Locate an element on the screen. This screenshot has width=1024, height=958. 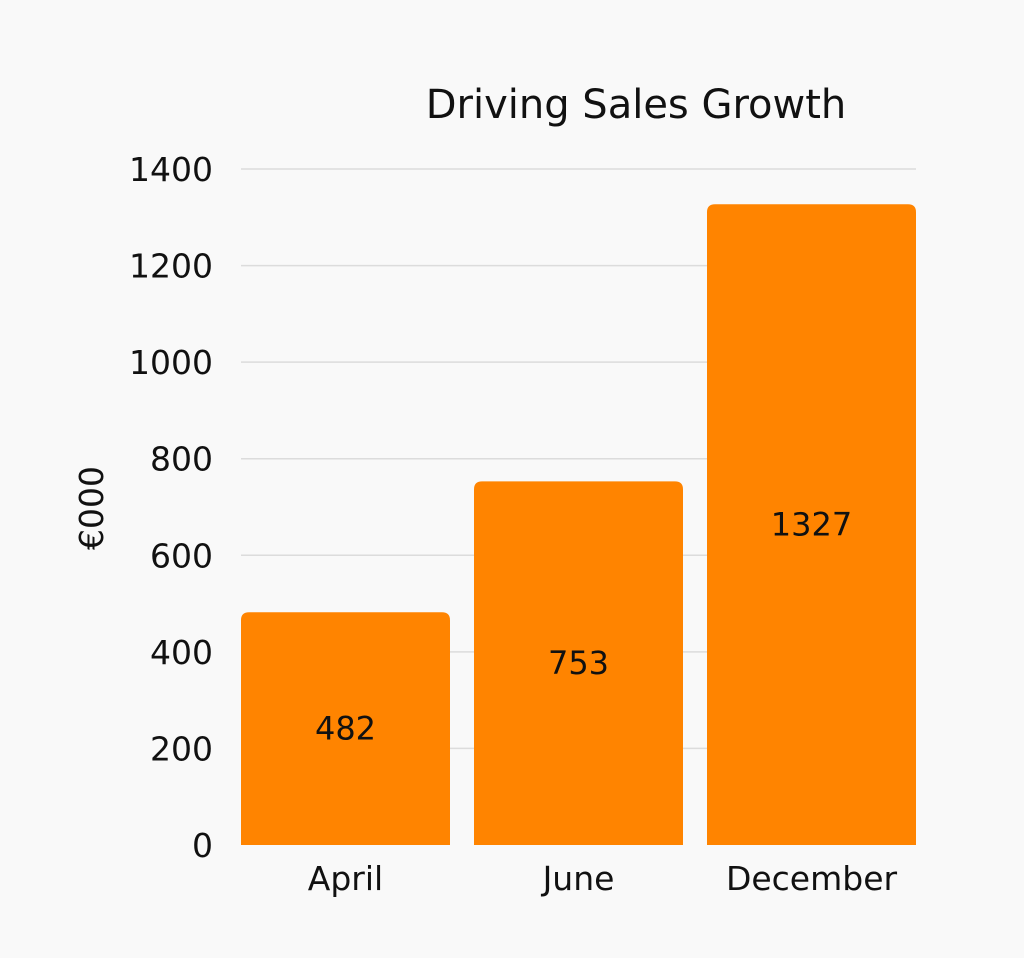
x-axis-labels: April June December is located at coordinates (603, 878).